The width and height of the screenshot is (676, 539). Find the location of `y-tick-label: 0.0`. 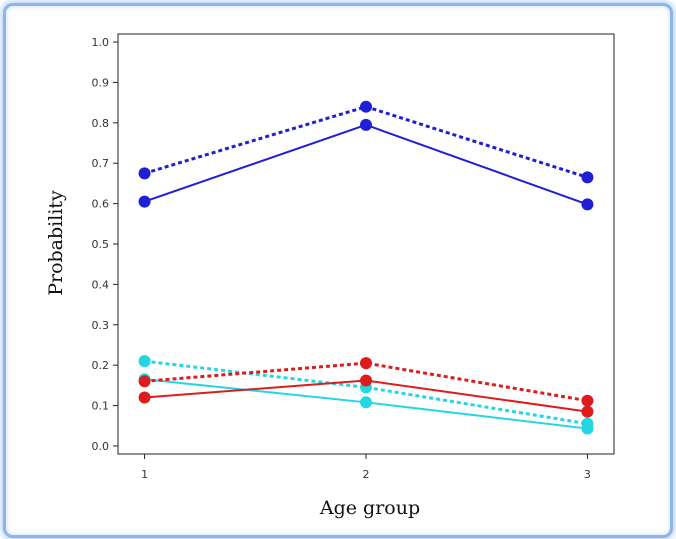

y-tick-label: 0.0 is located at coordinates (101, 446).